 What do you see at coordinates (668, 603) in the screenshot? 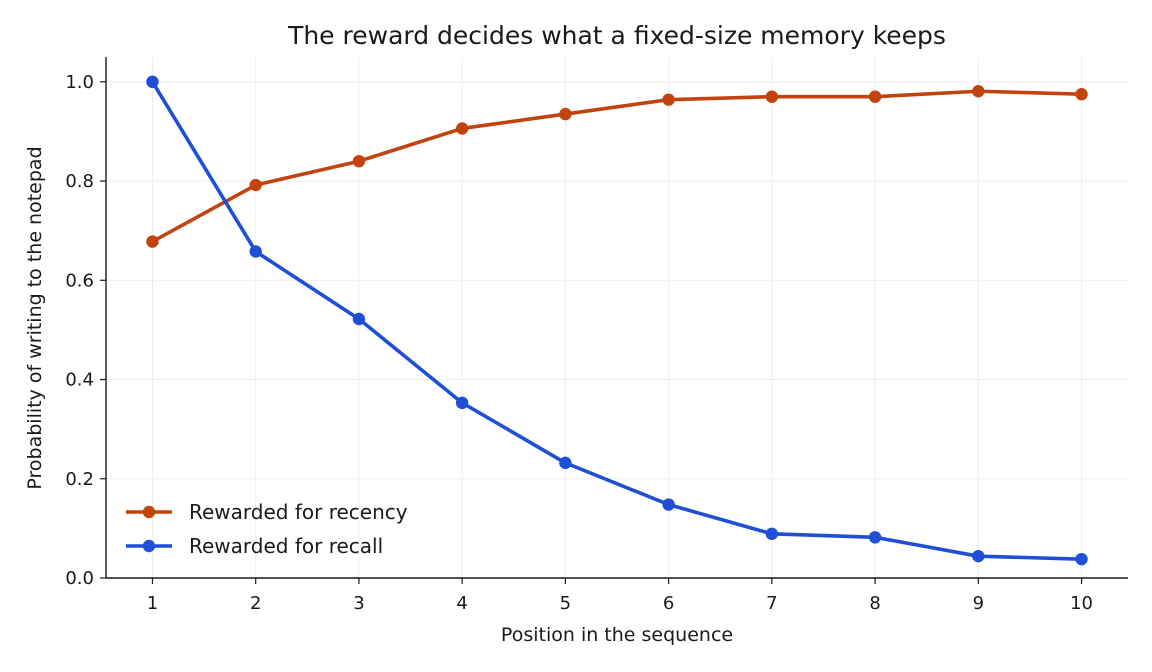
I see `x-tick-label: 6` at bounding box center [668, 603].